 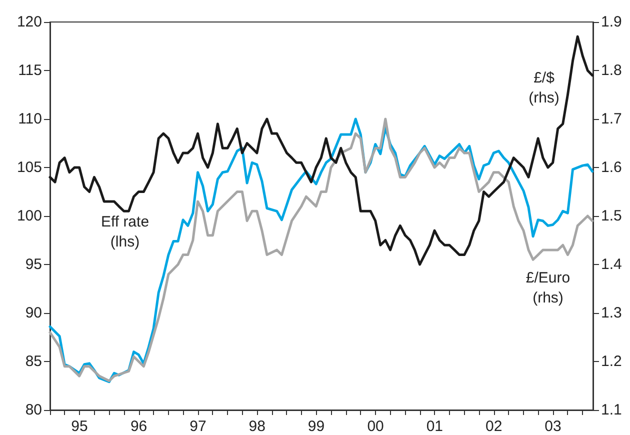 I want to click on y-tick-label: 105, so click(x=29, y=167).